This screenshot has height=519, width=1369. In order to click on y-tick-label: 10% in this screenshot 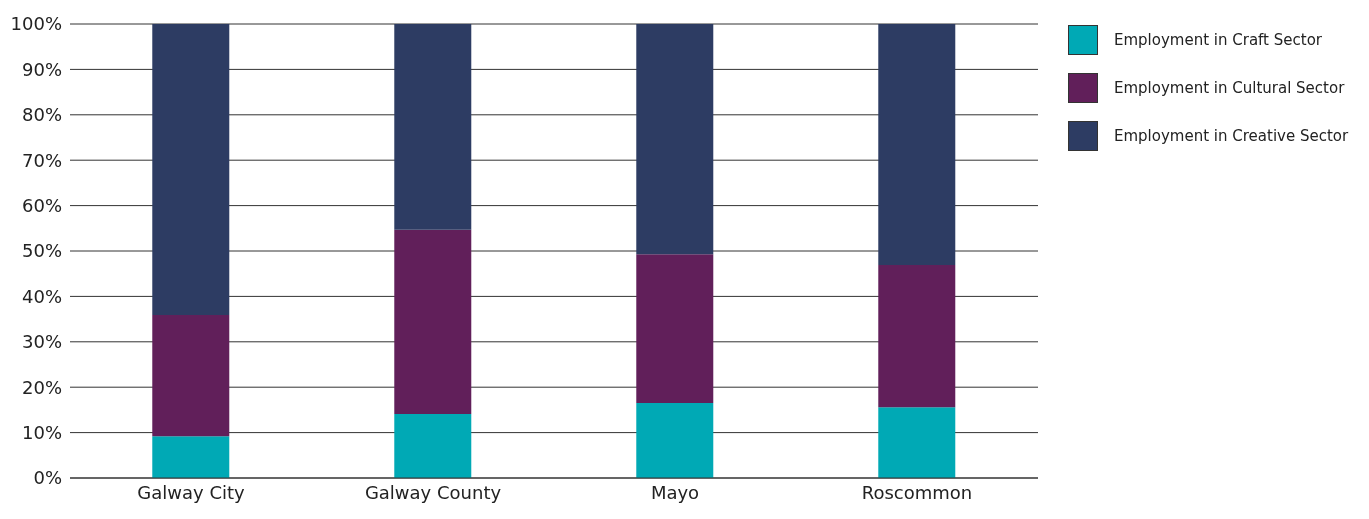, I will do `click(41, 432)`.